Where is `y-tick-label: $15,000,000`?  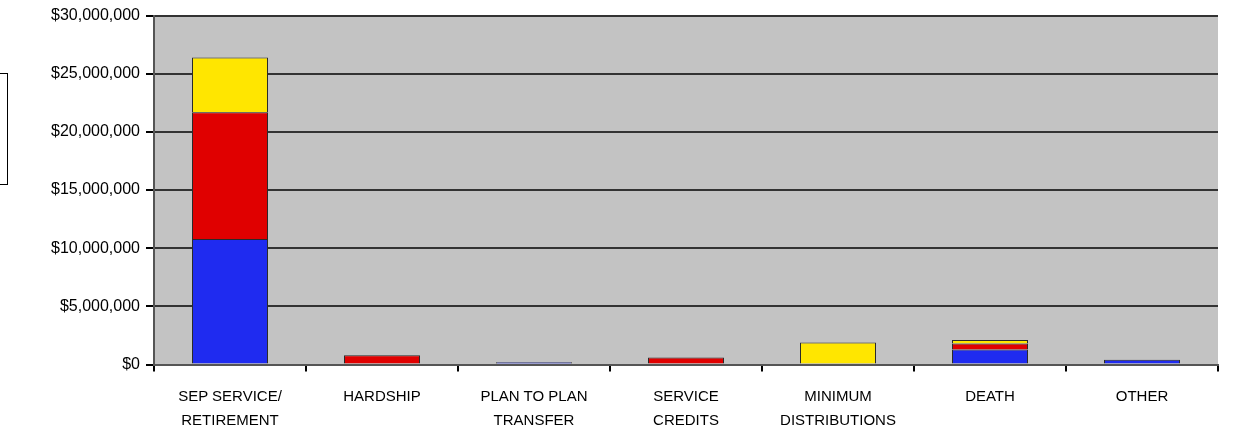 y-tick-label: $15,000,000 is located at coordinates (96, 189).